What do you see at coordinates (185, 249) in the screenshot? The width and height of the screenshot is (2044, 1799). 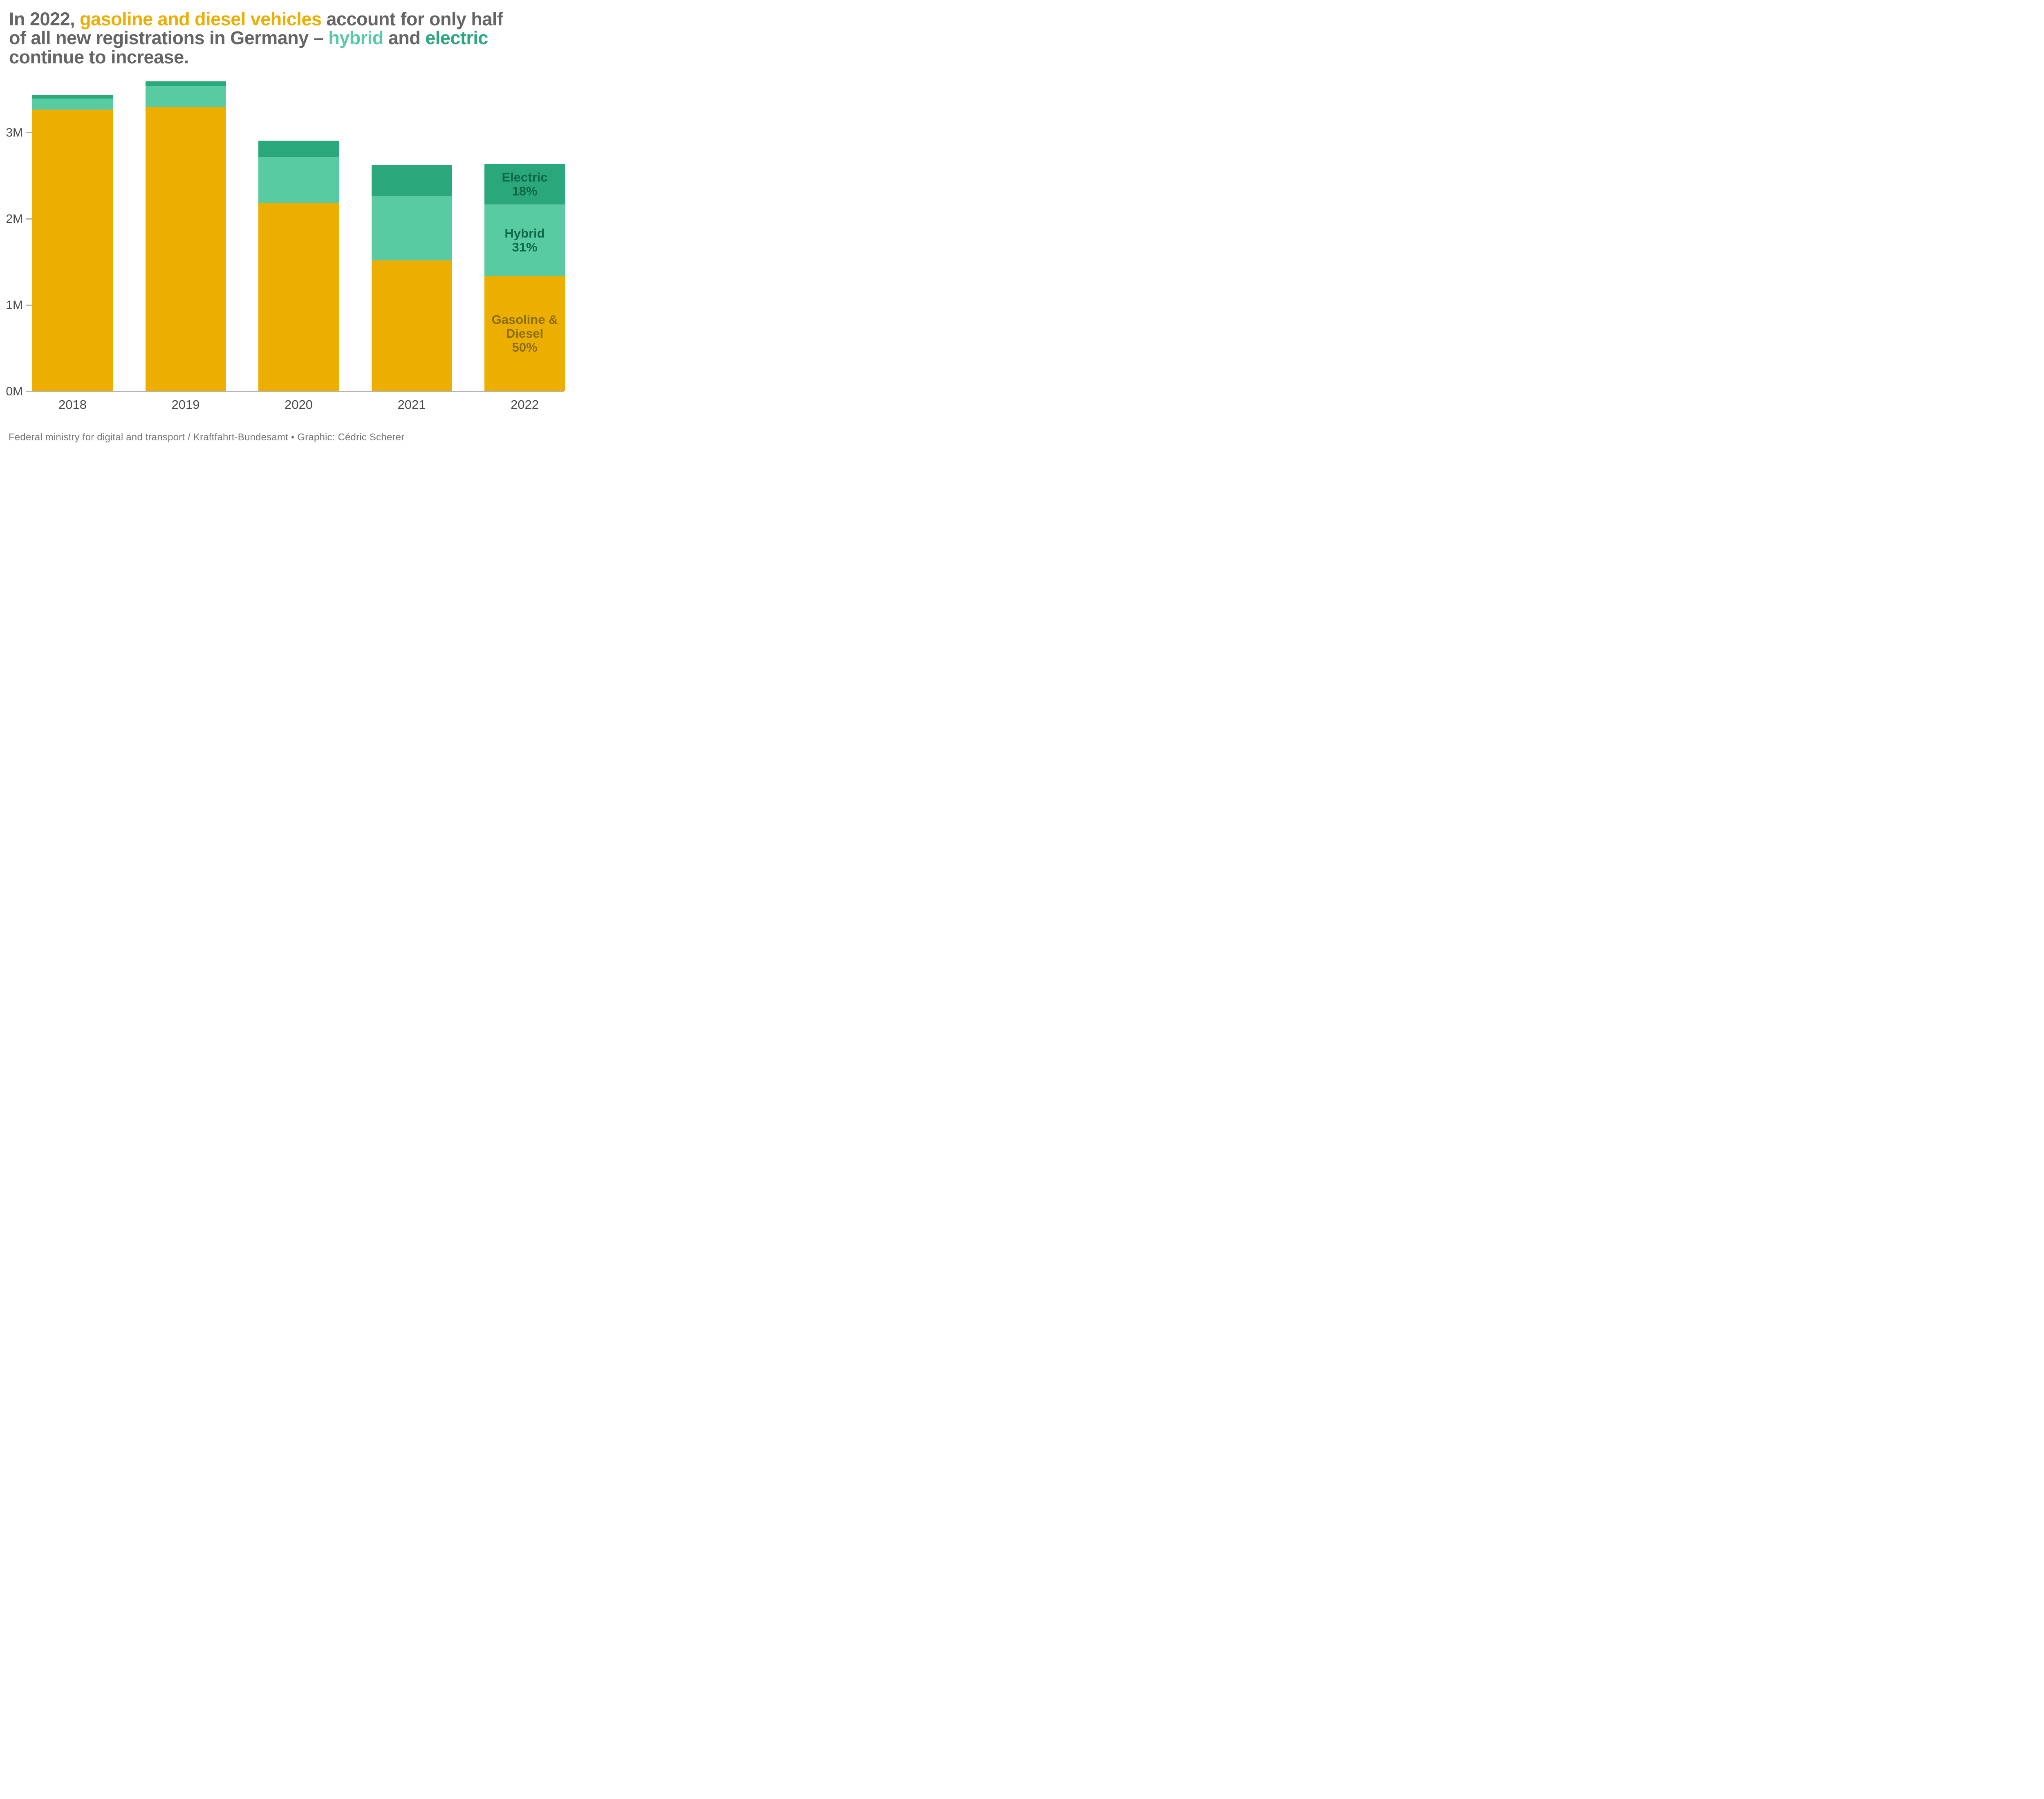 I see `bar-segment-gasoline-2019` at bounding box center [185, 249].